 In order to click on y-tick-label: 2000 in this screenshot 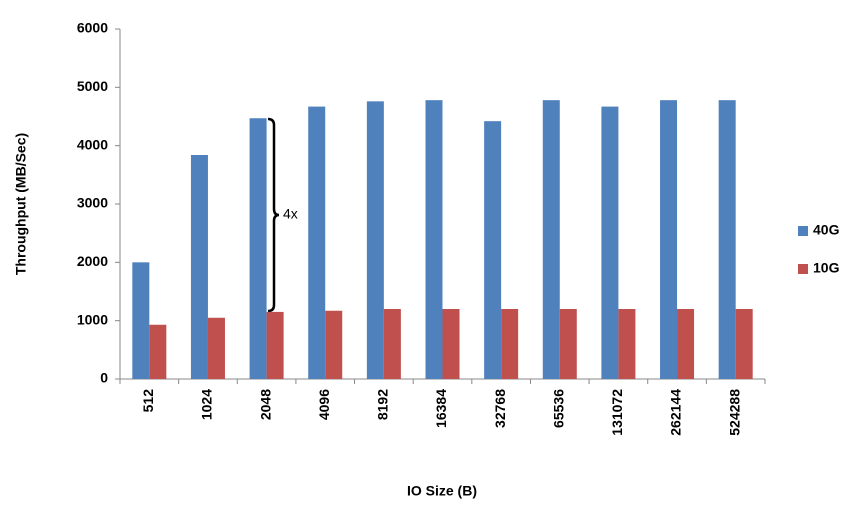, I will do `click(92, 261)`.